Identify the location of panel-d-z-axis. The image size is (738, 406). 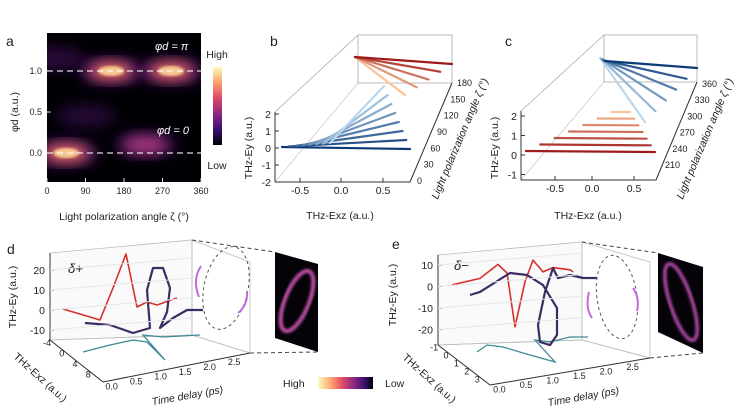
(76, 361).